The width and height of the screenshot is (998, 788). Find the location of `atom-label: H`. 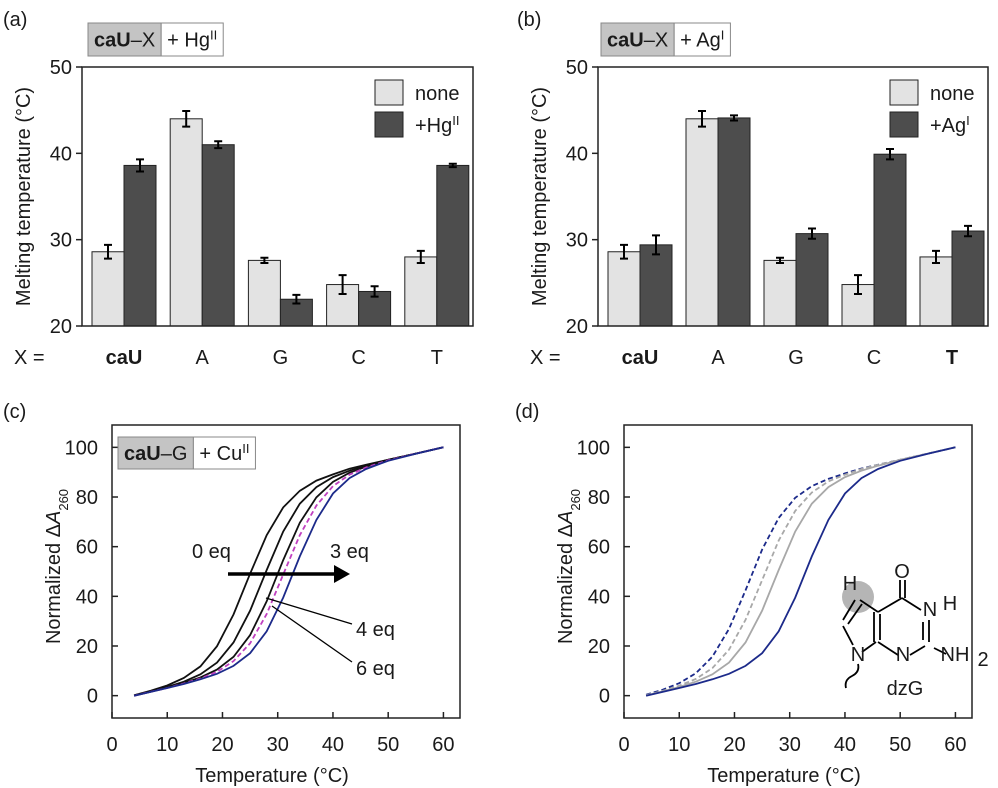

atom-label: H is located at coordinates (850, 584).